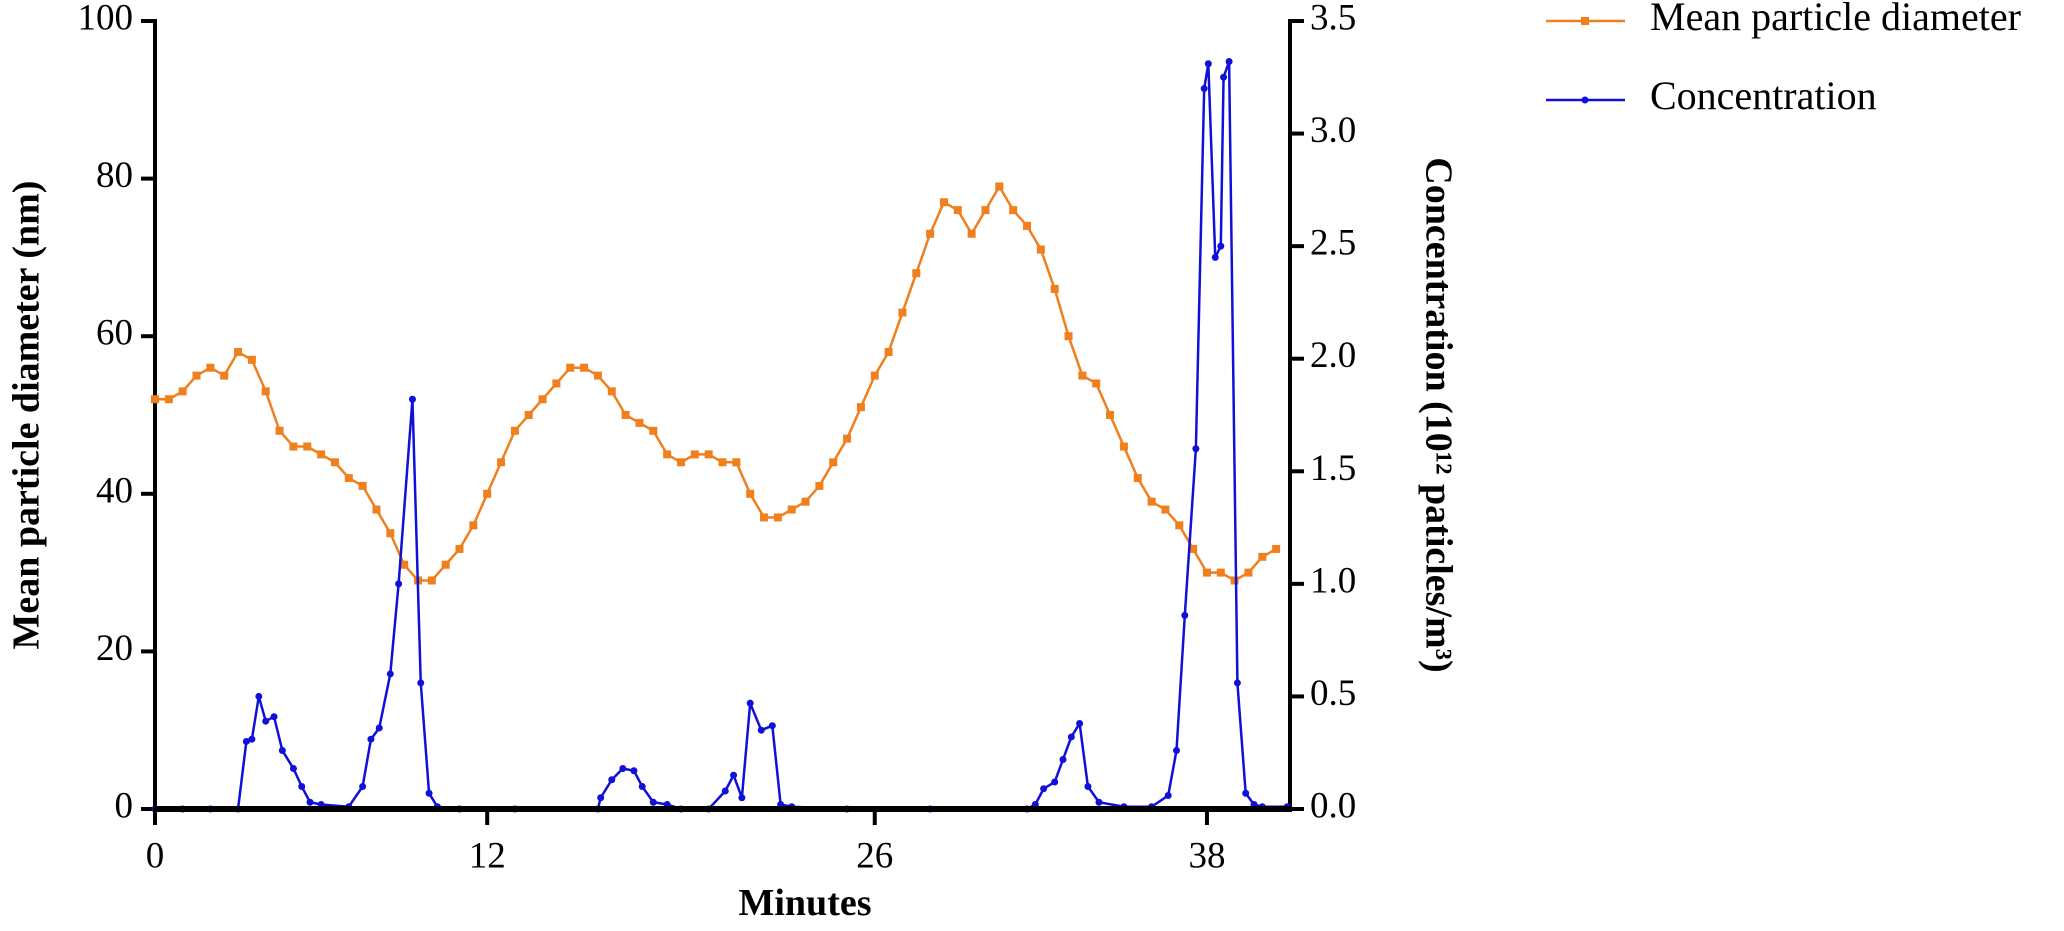 Image resolution: width=2064 pixels, height=931 pixels. What do you see at coordinates (1333, 19) in the screenshot?
I see `y2-tick-label: 3.5` at bounding box center [1333, 19].